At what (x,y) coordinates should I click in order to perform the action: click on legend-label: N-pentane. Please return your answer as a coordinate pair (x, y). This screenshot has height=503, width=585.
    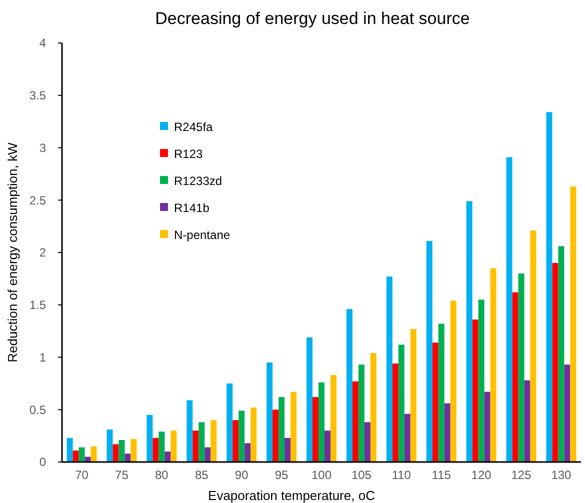
    Looking at the image, I should click on (202, 235).